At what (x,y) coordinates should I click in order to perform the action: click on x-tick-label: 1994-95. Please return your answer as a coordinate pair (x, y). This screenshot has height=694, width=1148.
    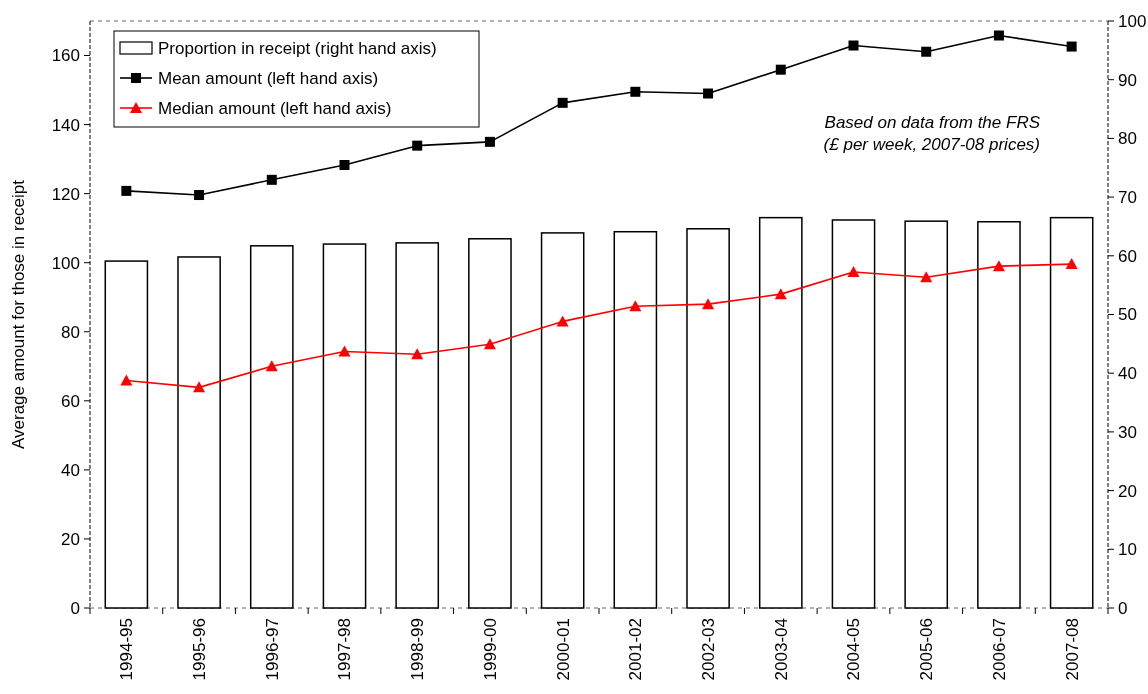
    Looking at the image, I should click on (127, 649).